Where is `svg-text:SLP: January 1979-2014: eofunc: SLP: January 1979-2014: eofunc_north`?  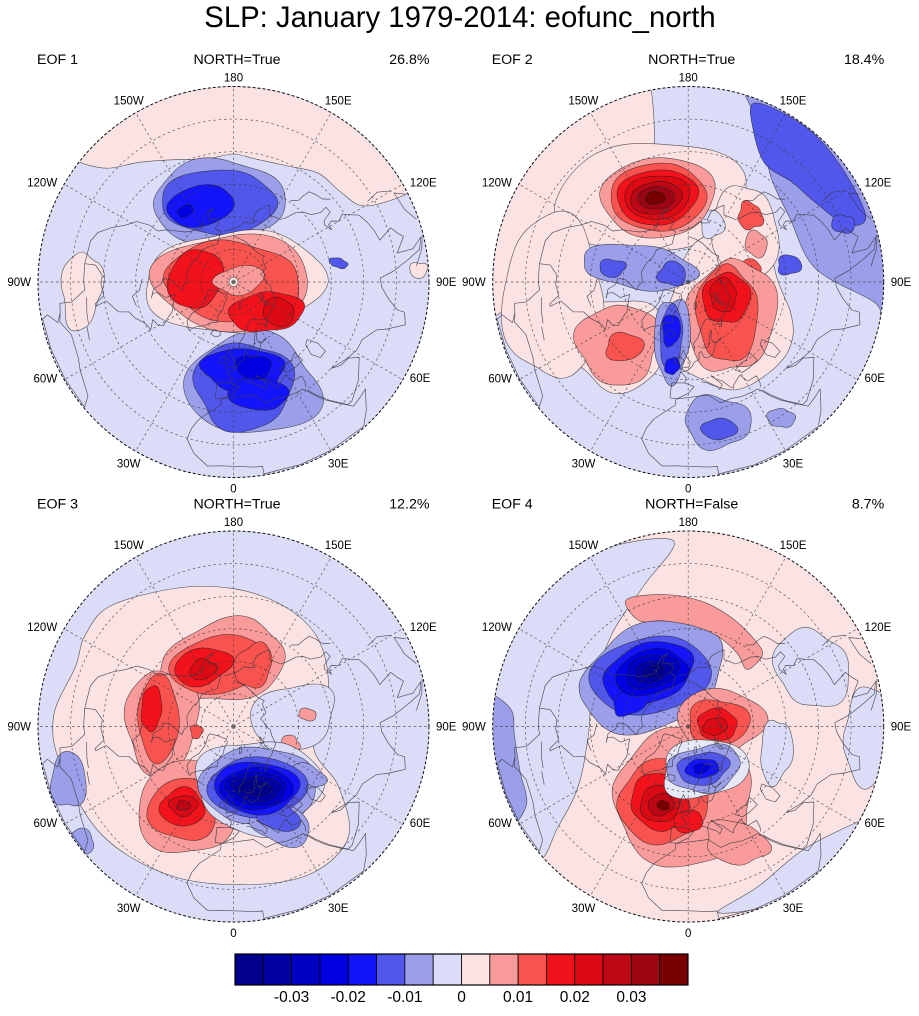
svg-text:SLP: January 1979-2014: eofunc: SLP: January 1979-2014: eofunc_north is located at coordinates (459, 17).